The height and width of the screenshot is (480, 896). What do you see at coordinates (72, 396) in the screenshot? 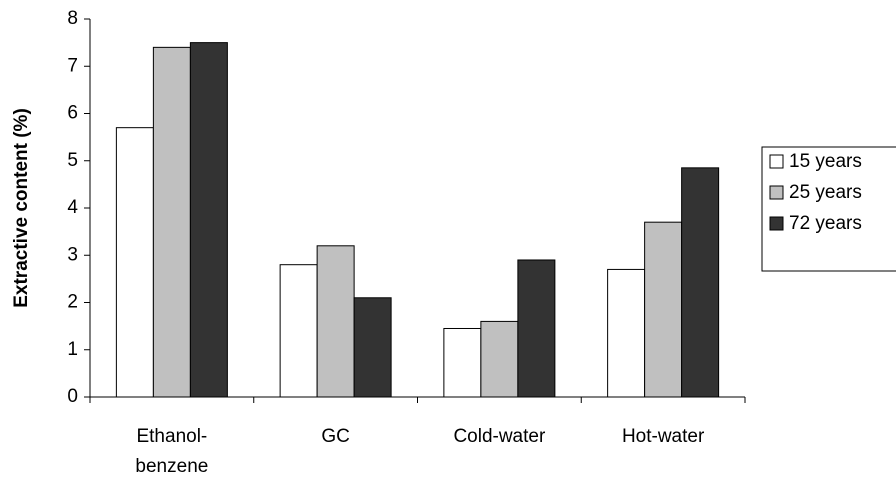
I see `y-tick-label: 0` at bounding box center [72, 396].